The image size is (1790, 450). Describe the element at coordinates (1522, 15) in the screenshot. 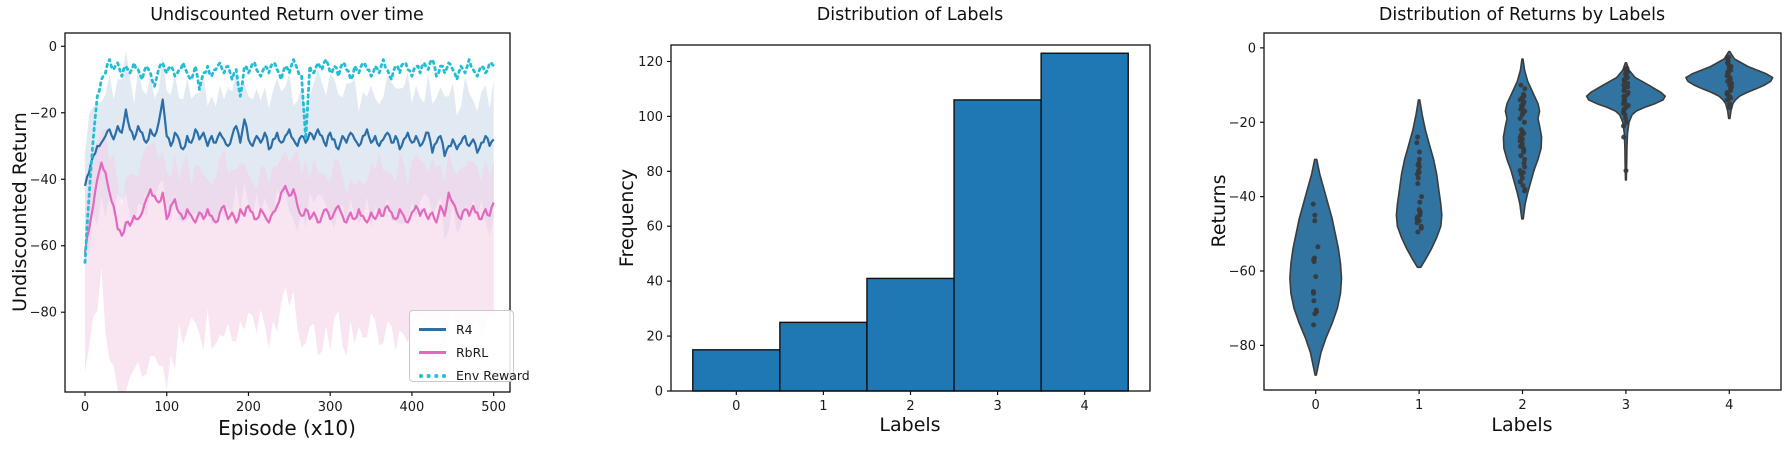

I see `chart3-title: Distribution of Returns by Labels` at that location.